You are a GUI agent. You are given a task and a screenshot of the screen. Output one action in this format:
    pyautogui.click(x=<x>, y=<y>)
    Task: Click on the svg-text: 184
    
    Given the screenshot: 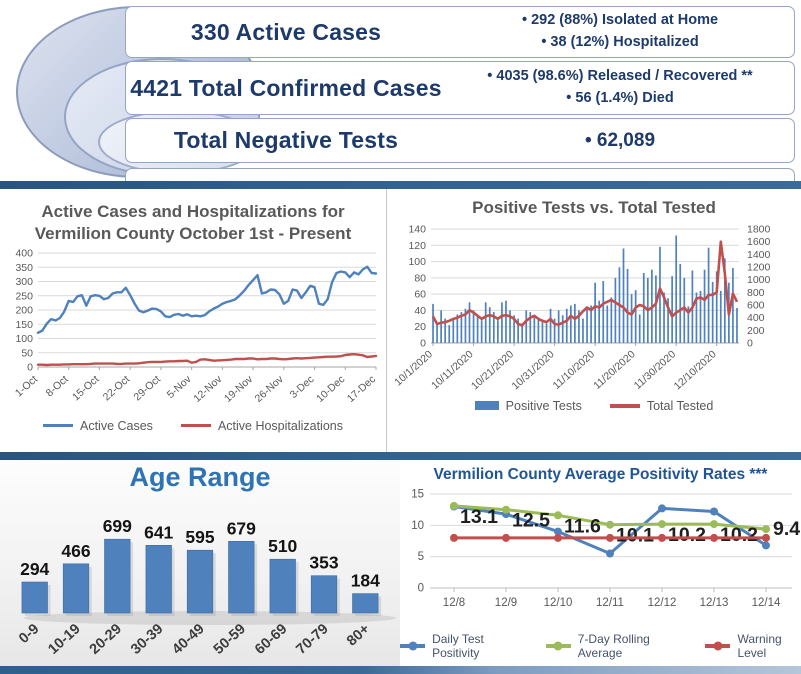 What is the action you would take?
    pyautogui.click(x=365, y=581)
    